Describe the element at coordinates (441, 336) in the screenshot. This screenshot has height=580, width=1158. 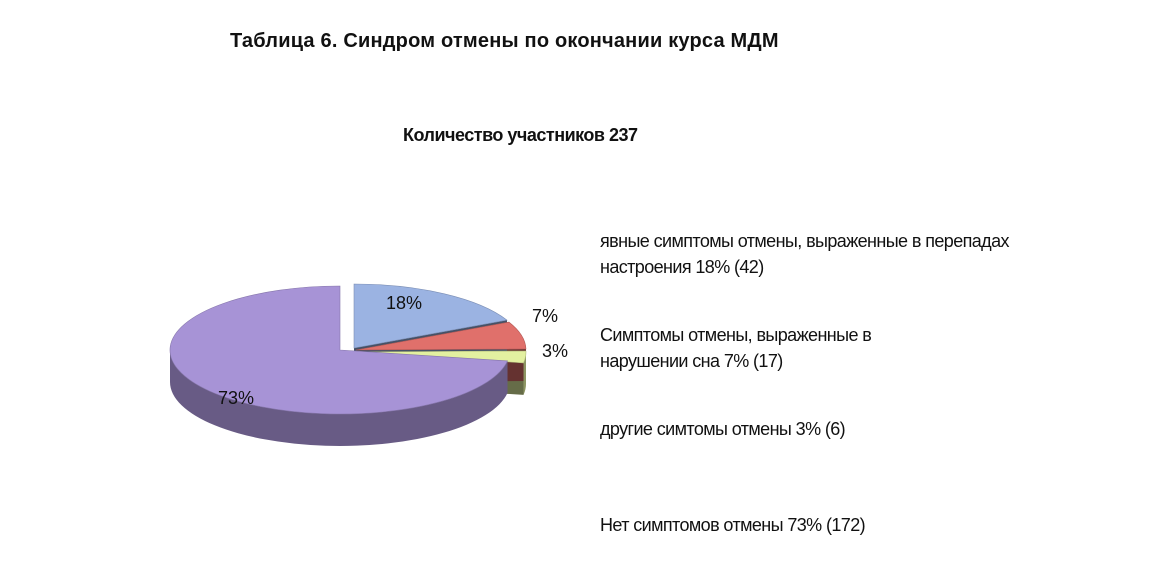
I see `pie-slice-sleep` at that location.